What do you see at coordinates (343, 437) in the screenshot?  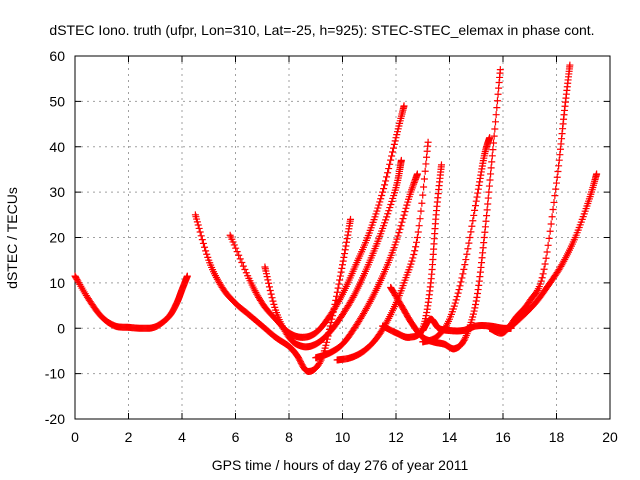 I see `x-tick-label: 10` at bounding box center [343, 437].